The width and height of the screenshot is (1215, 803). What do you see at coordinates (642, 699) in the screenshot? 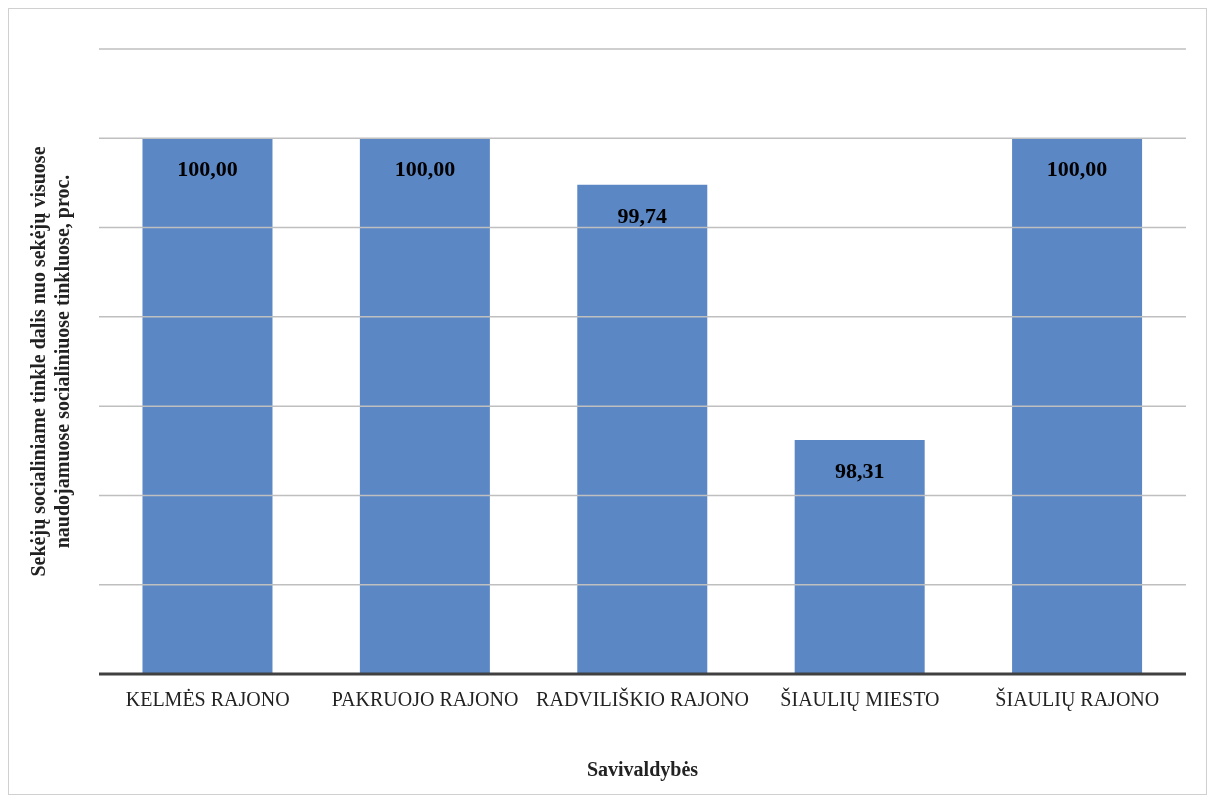
I see `x-tick-label: RADVILIŠKIO RAJONO` at bounding box center [642, 699].